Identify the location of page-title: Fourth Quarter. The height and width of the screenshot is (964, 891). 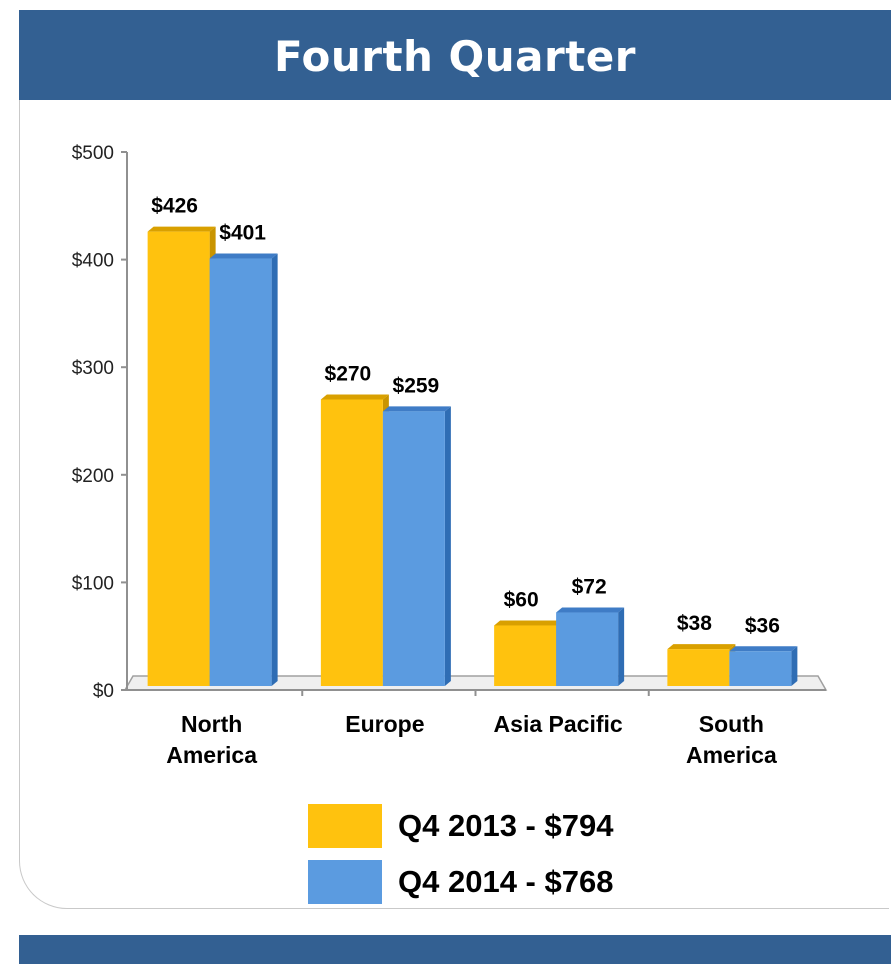
(455, 56).